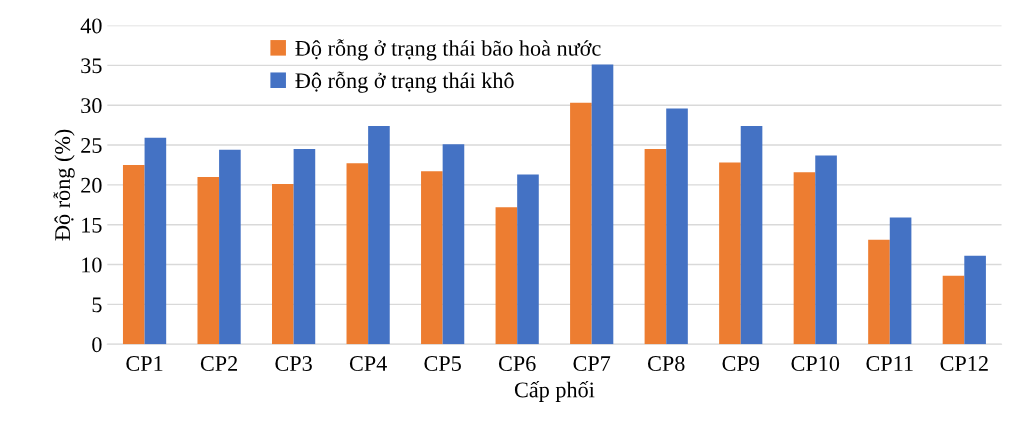 The image size is (1022, 425). Describe the element at coordinates (889, 363) in the screenshot. I see `x-tick-label: CP11` at that location.